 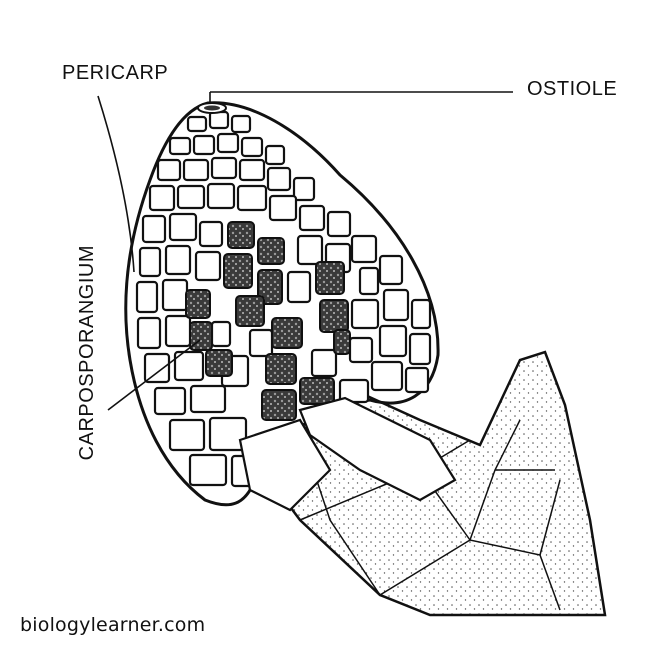 I want to click on pericarp-label: PERICARP, so click(x=115, y=73).